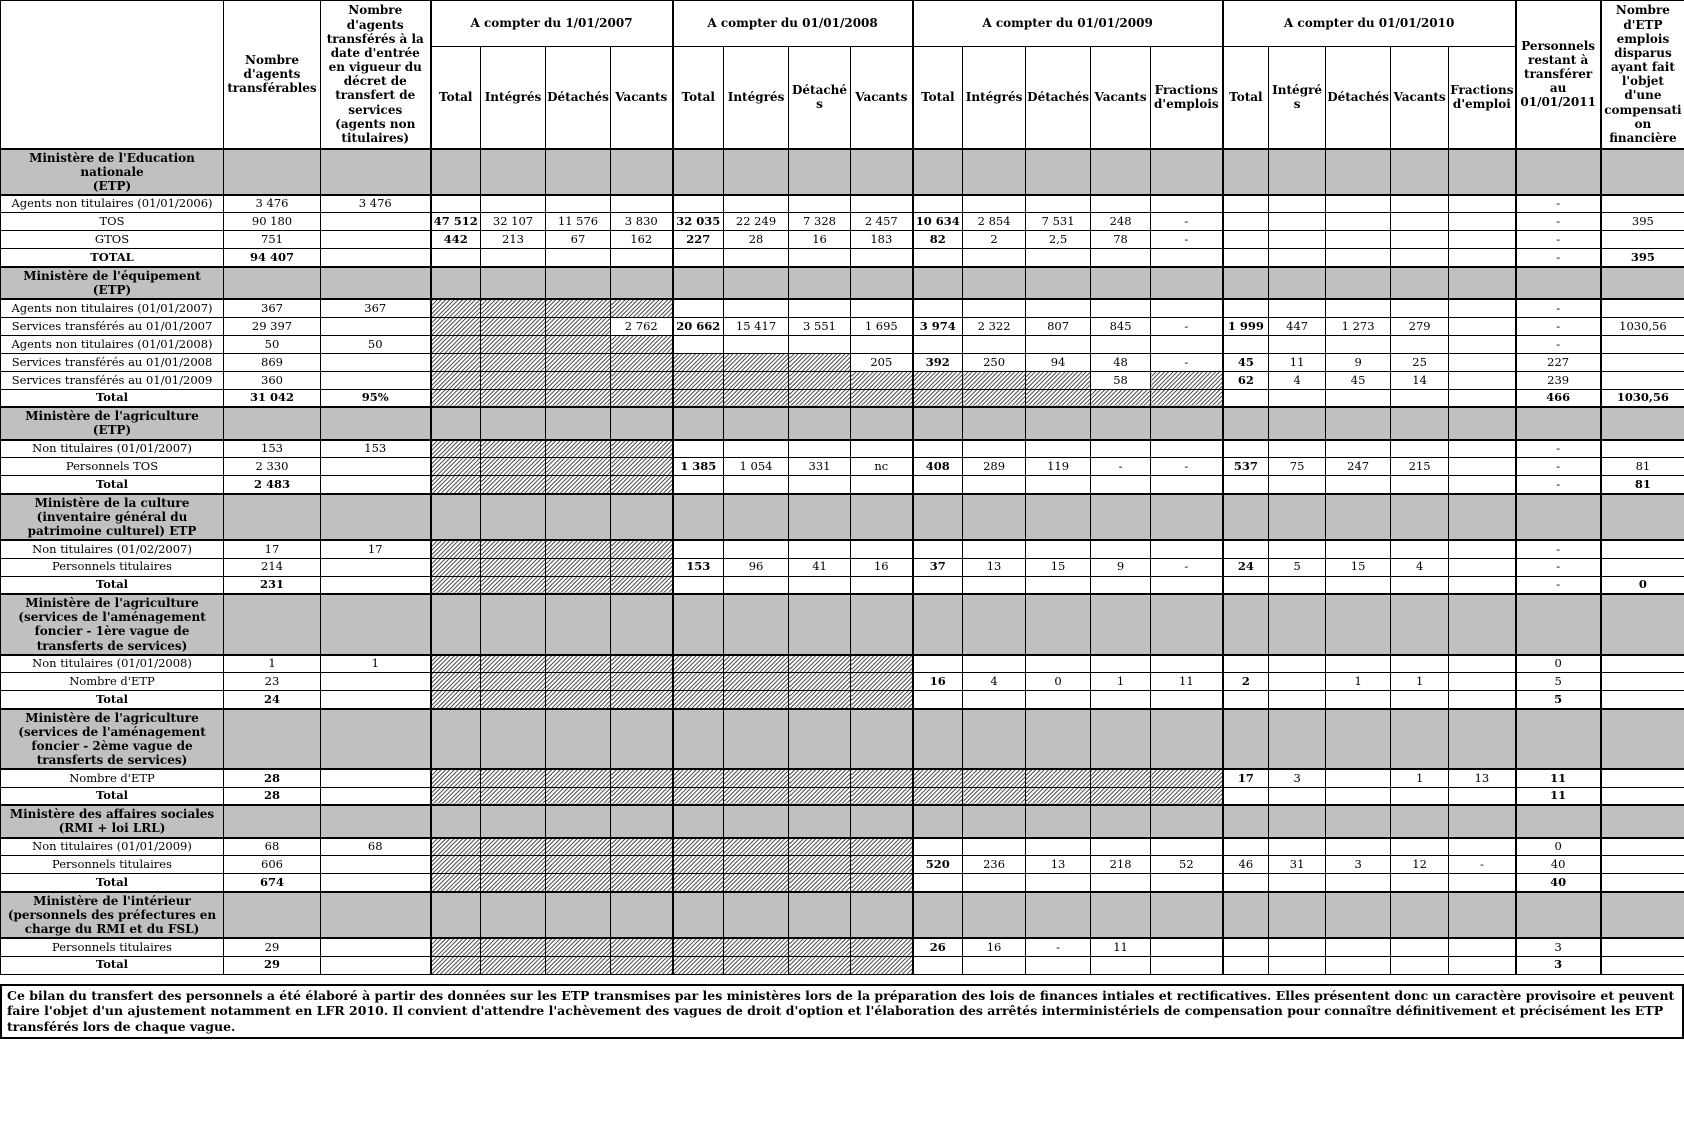  What do you see at coordinates (1297, 97) in the screenshot?
I see `col-subheader: Intégrés` at bounding box center [1297, 97].